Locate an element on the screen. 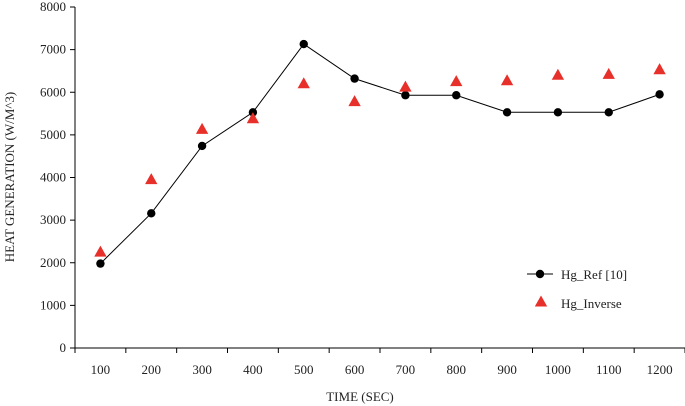  x-ticks: 100 200 300 400 500 600 700 800 900 1000 1100 1200 is located at coordinates (379, 362).